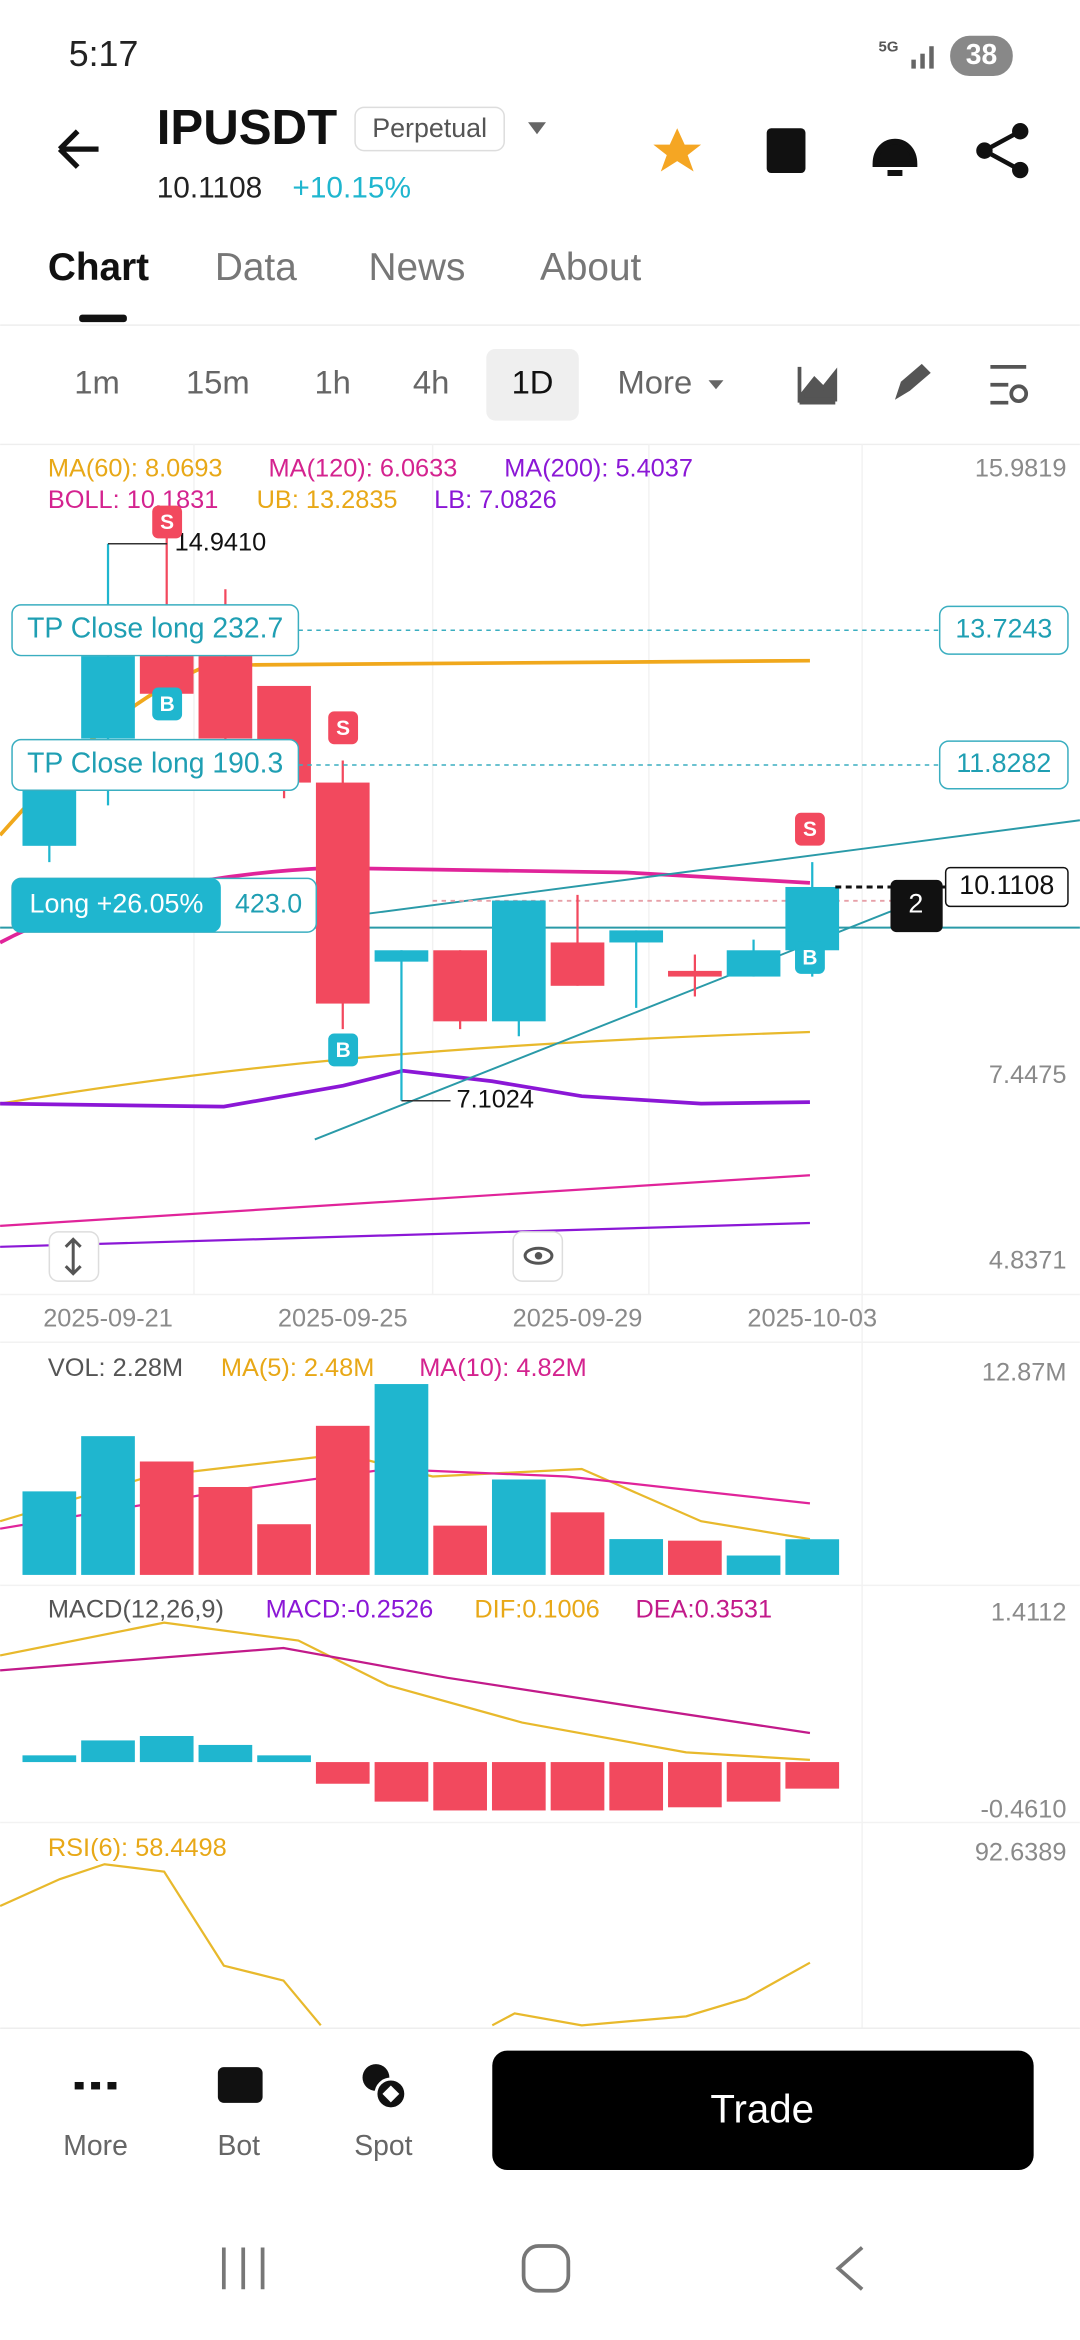  Describe the element at coordinates (95, 2085) in the screenshot. I see `more-icon` at that location.